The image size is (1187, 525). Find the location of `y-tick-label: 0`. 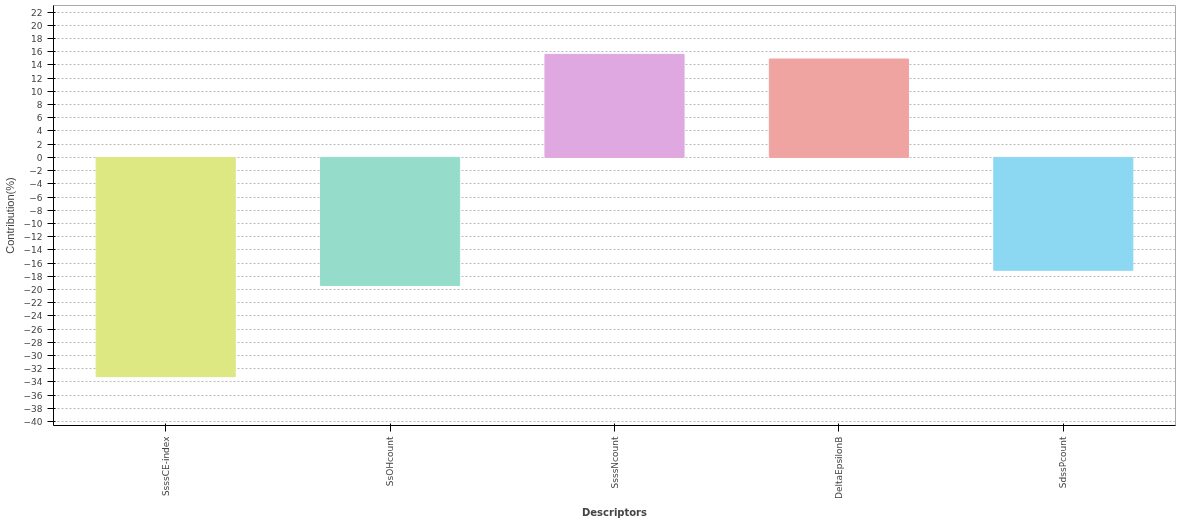

y-tick-label: 0 is located at coordinates (39, 157).